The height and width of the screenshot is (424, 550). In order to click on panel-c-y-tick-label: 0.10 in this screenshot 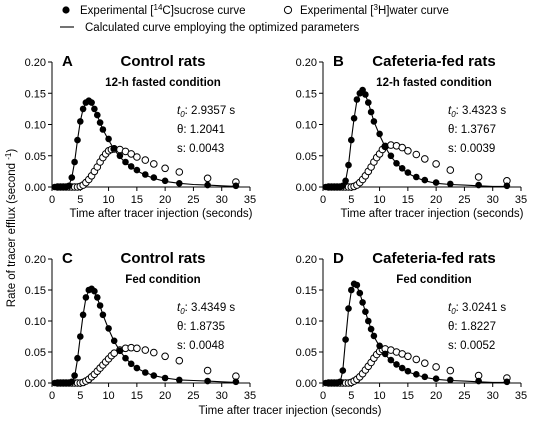, I will do `click(35, 322)`.